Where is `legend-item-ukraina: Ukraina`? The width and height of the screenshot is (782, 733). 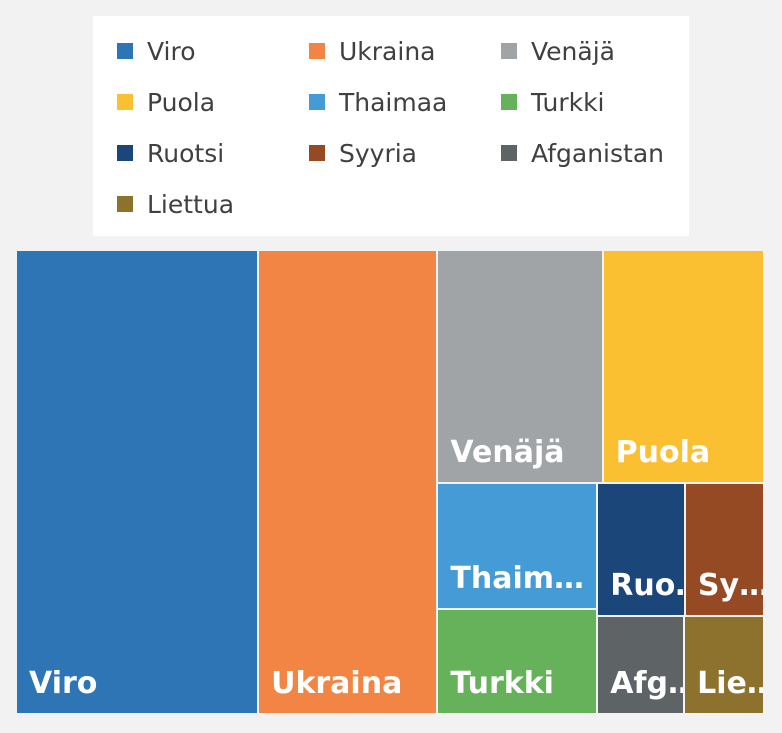 legend-item-ukraina: Ukraina is located at coordinates (372, 51).